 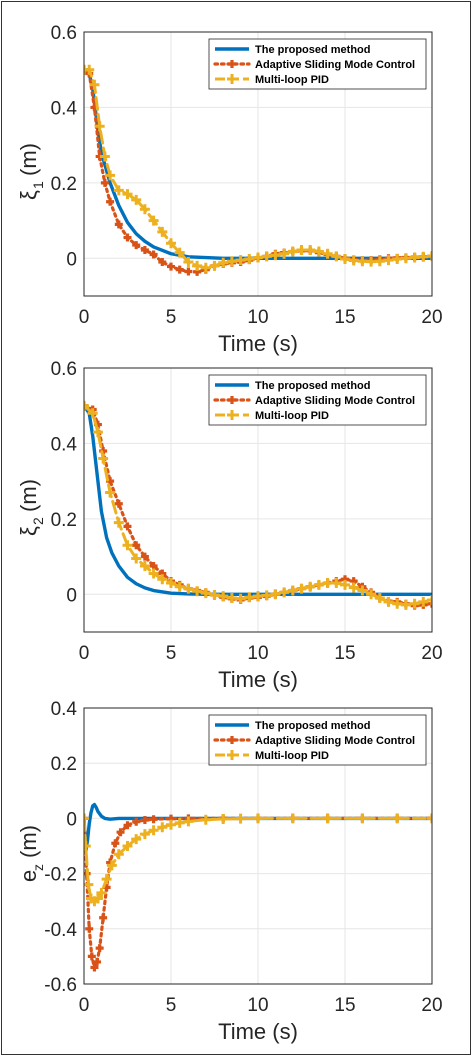 I want to click on y-axis-label: ξ1 (m), so click(x=31, y=171).